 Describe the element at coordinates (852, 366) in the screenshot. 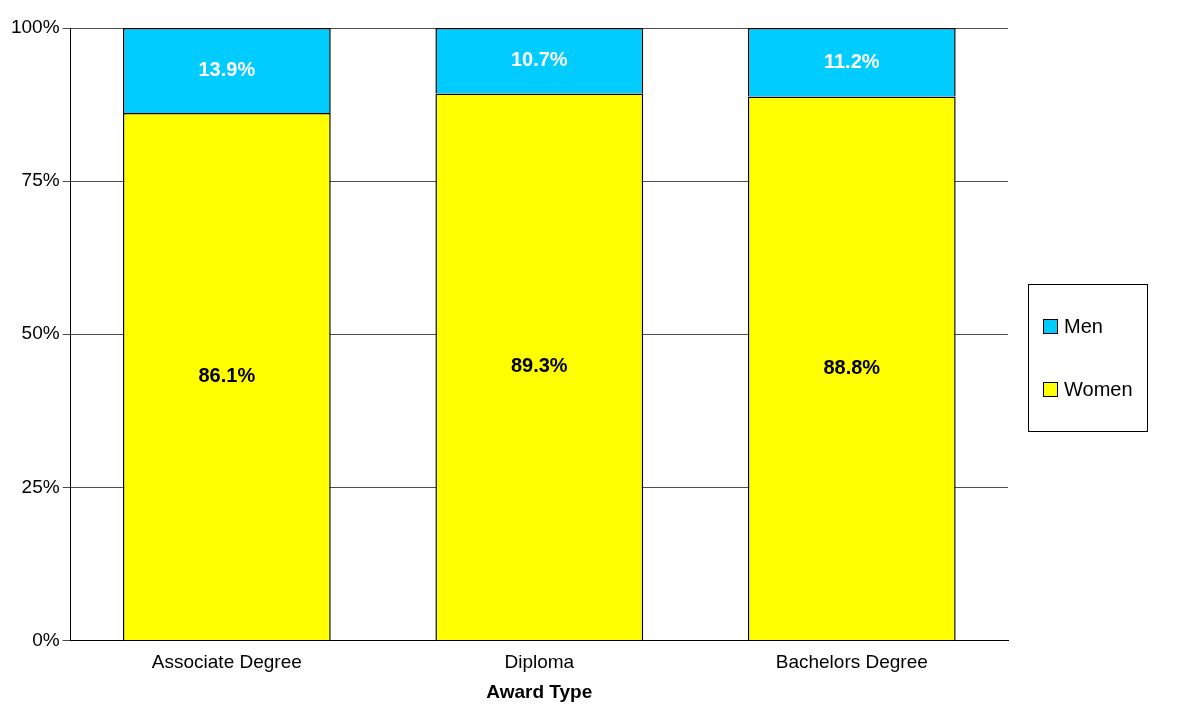

I see `data-label: 88.8%` at that location.